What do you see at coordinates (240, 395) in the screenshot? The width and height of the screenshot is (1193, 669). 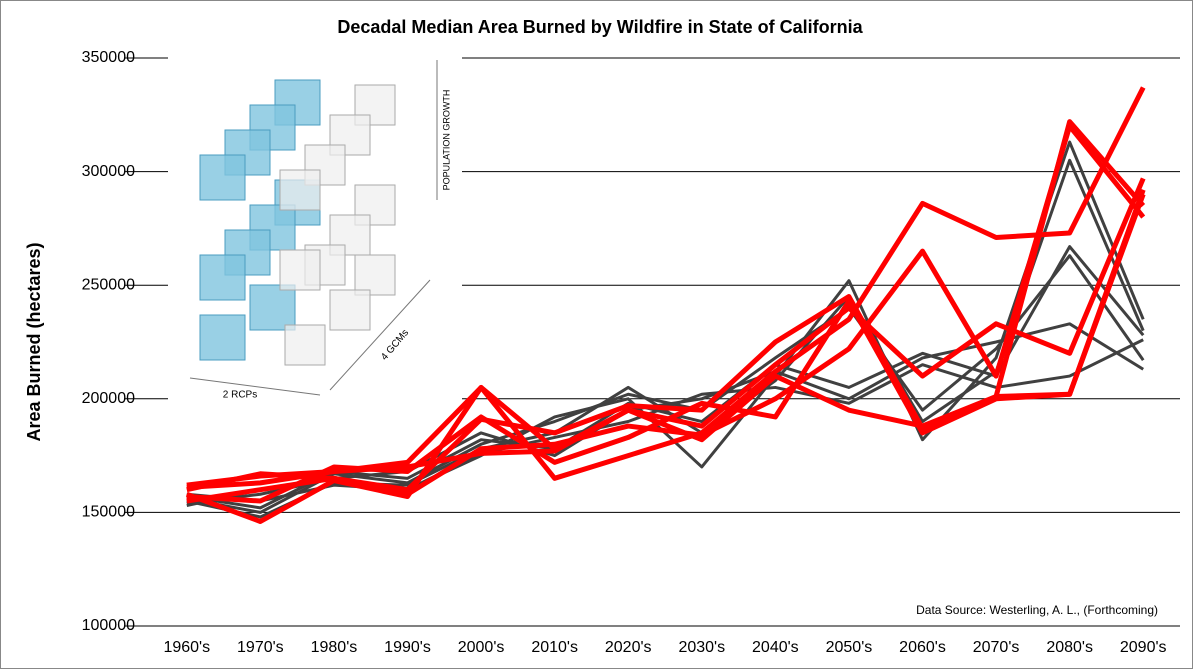 I see `inset-label: 2 RCPs` at bounding box center [240, 395].